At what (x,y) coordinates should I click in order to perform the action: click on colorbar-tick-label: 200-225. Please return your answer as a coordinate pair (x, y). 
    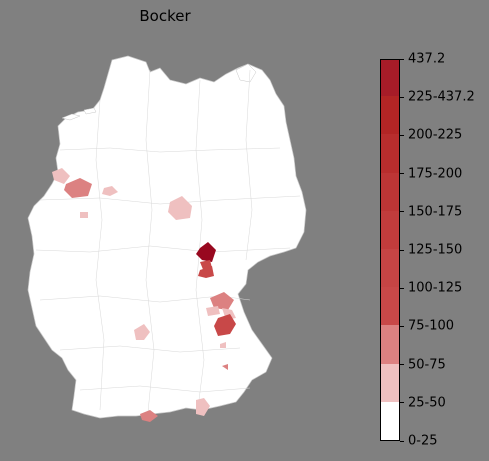
    Looking at the image, I should click on (435, 135).